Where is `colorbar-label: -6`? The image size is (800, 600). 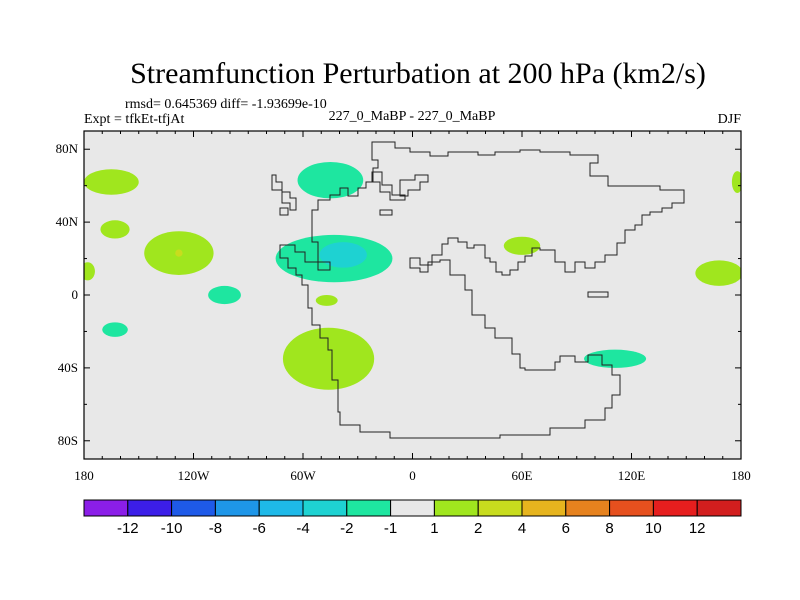 colorbar-label: -6 is located at coordinates (259, 528).